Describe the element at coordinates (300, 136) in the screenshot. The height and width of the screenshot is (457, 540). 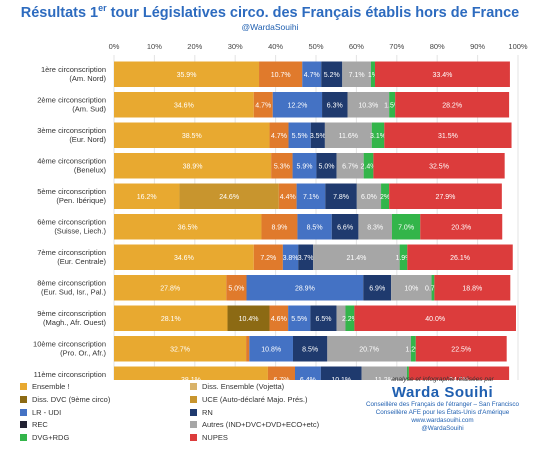
I see `data-label: 5.5%` at that location.